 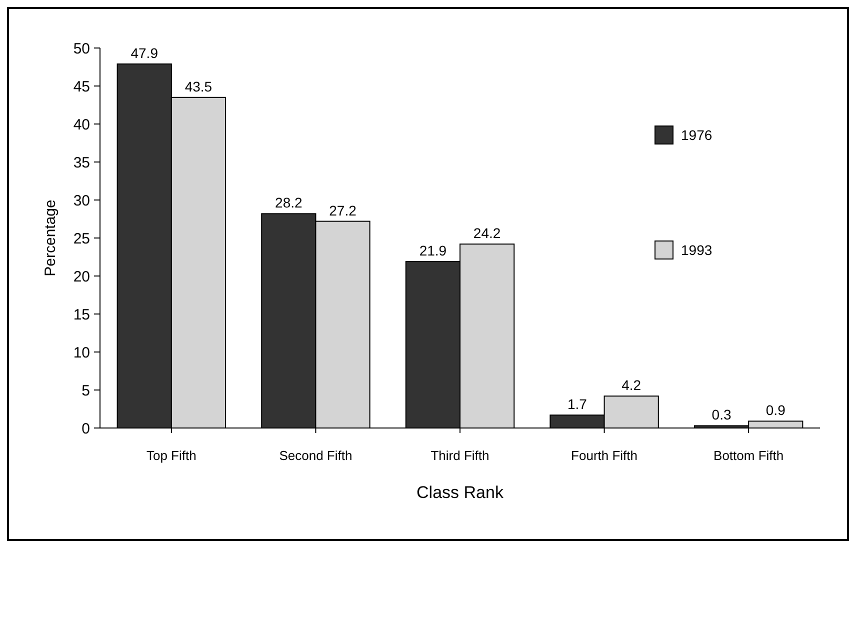 I want to click on data-label: 4.2, so click(x=632, y=385).